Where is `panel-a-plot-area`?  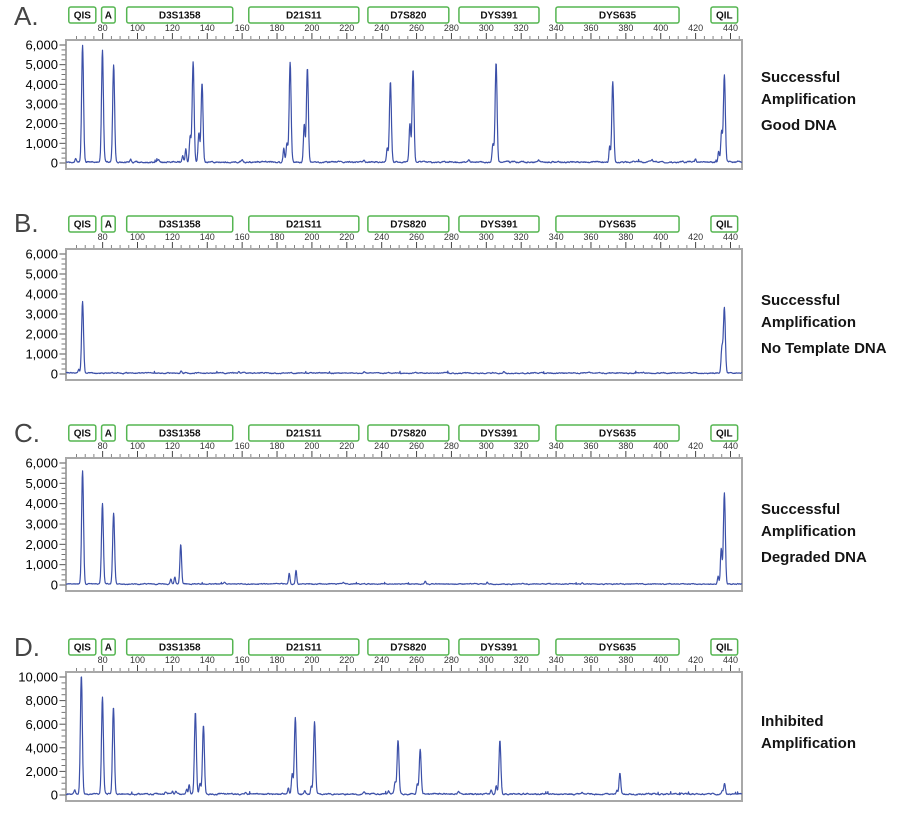
panel-a-plot-area is located at coordinates (404, 104).